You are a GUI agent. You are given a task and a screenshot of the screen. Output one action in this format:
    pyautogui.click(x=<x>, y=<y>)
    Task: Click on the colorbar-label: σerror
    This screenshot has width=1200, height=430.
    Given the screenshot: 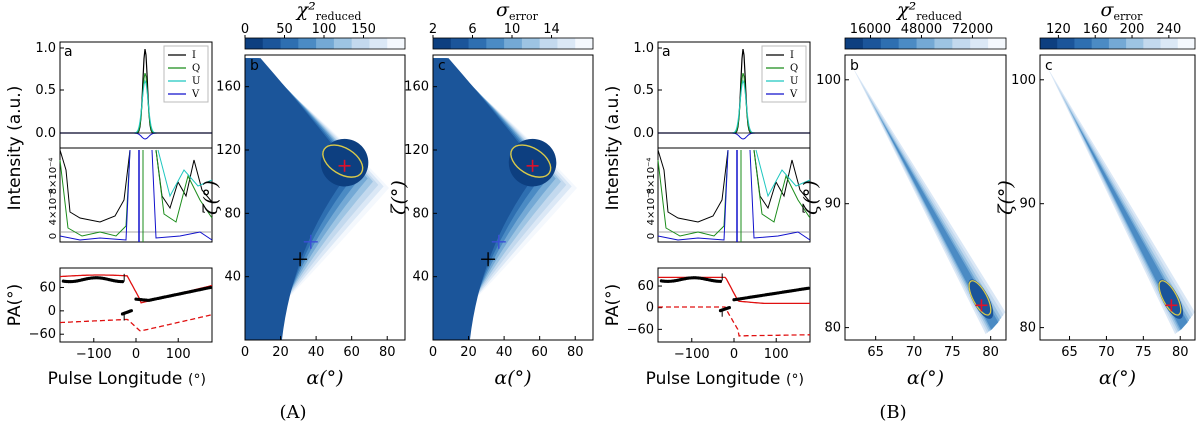 What is the action you would take?
    pyautogui.click(x=517, y=11)
    